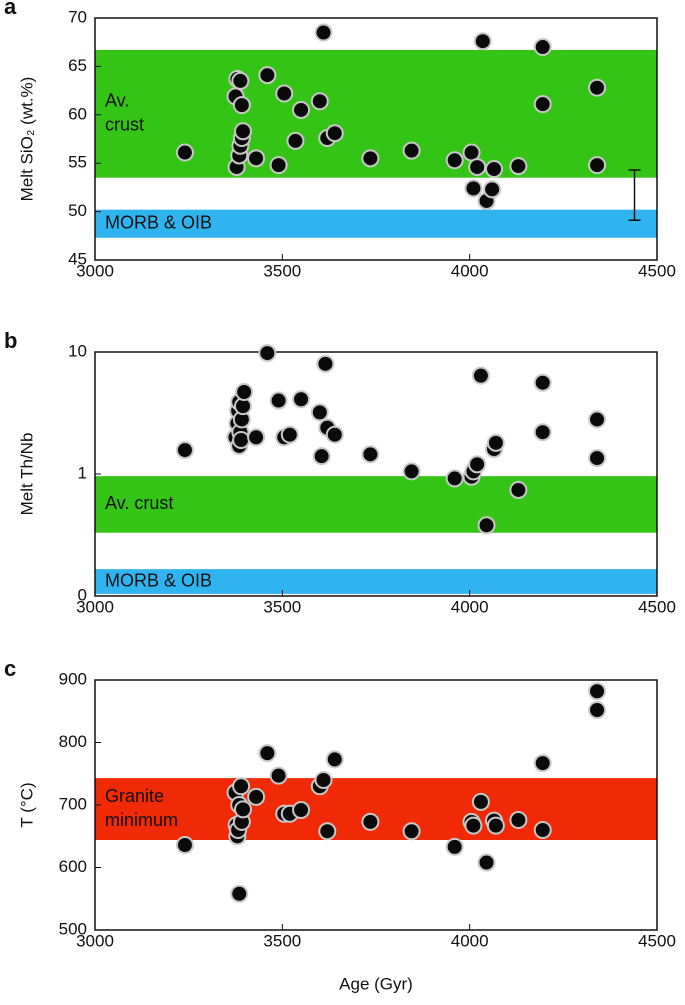 The image size is (685, 1005). Describe the element at coordinates (73, 928) in the screenshot. I see `y-tick-label: 500` at that location.